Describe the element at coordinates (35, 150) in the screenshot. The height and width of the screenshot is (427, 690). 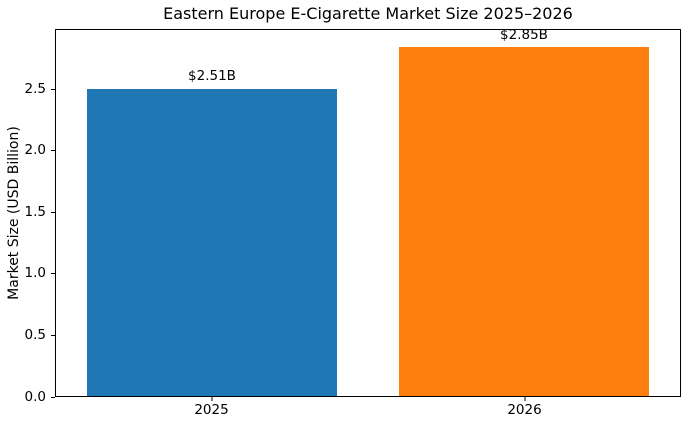
I see `y-tick-label: 2.0` at that location.